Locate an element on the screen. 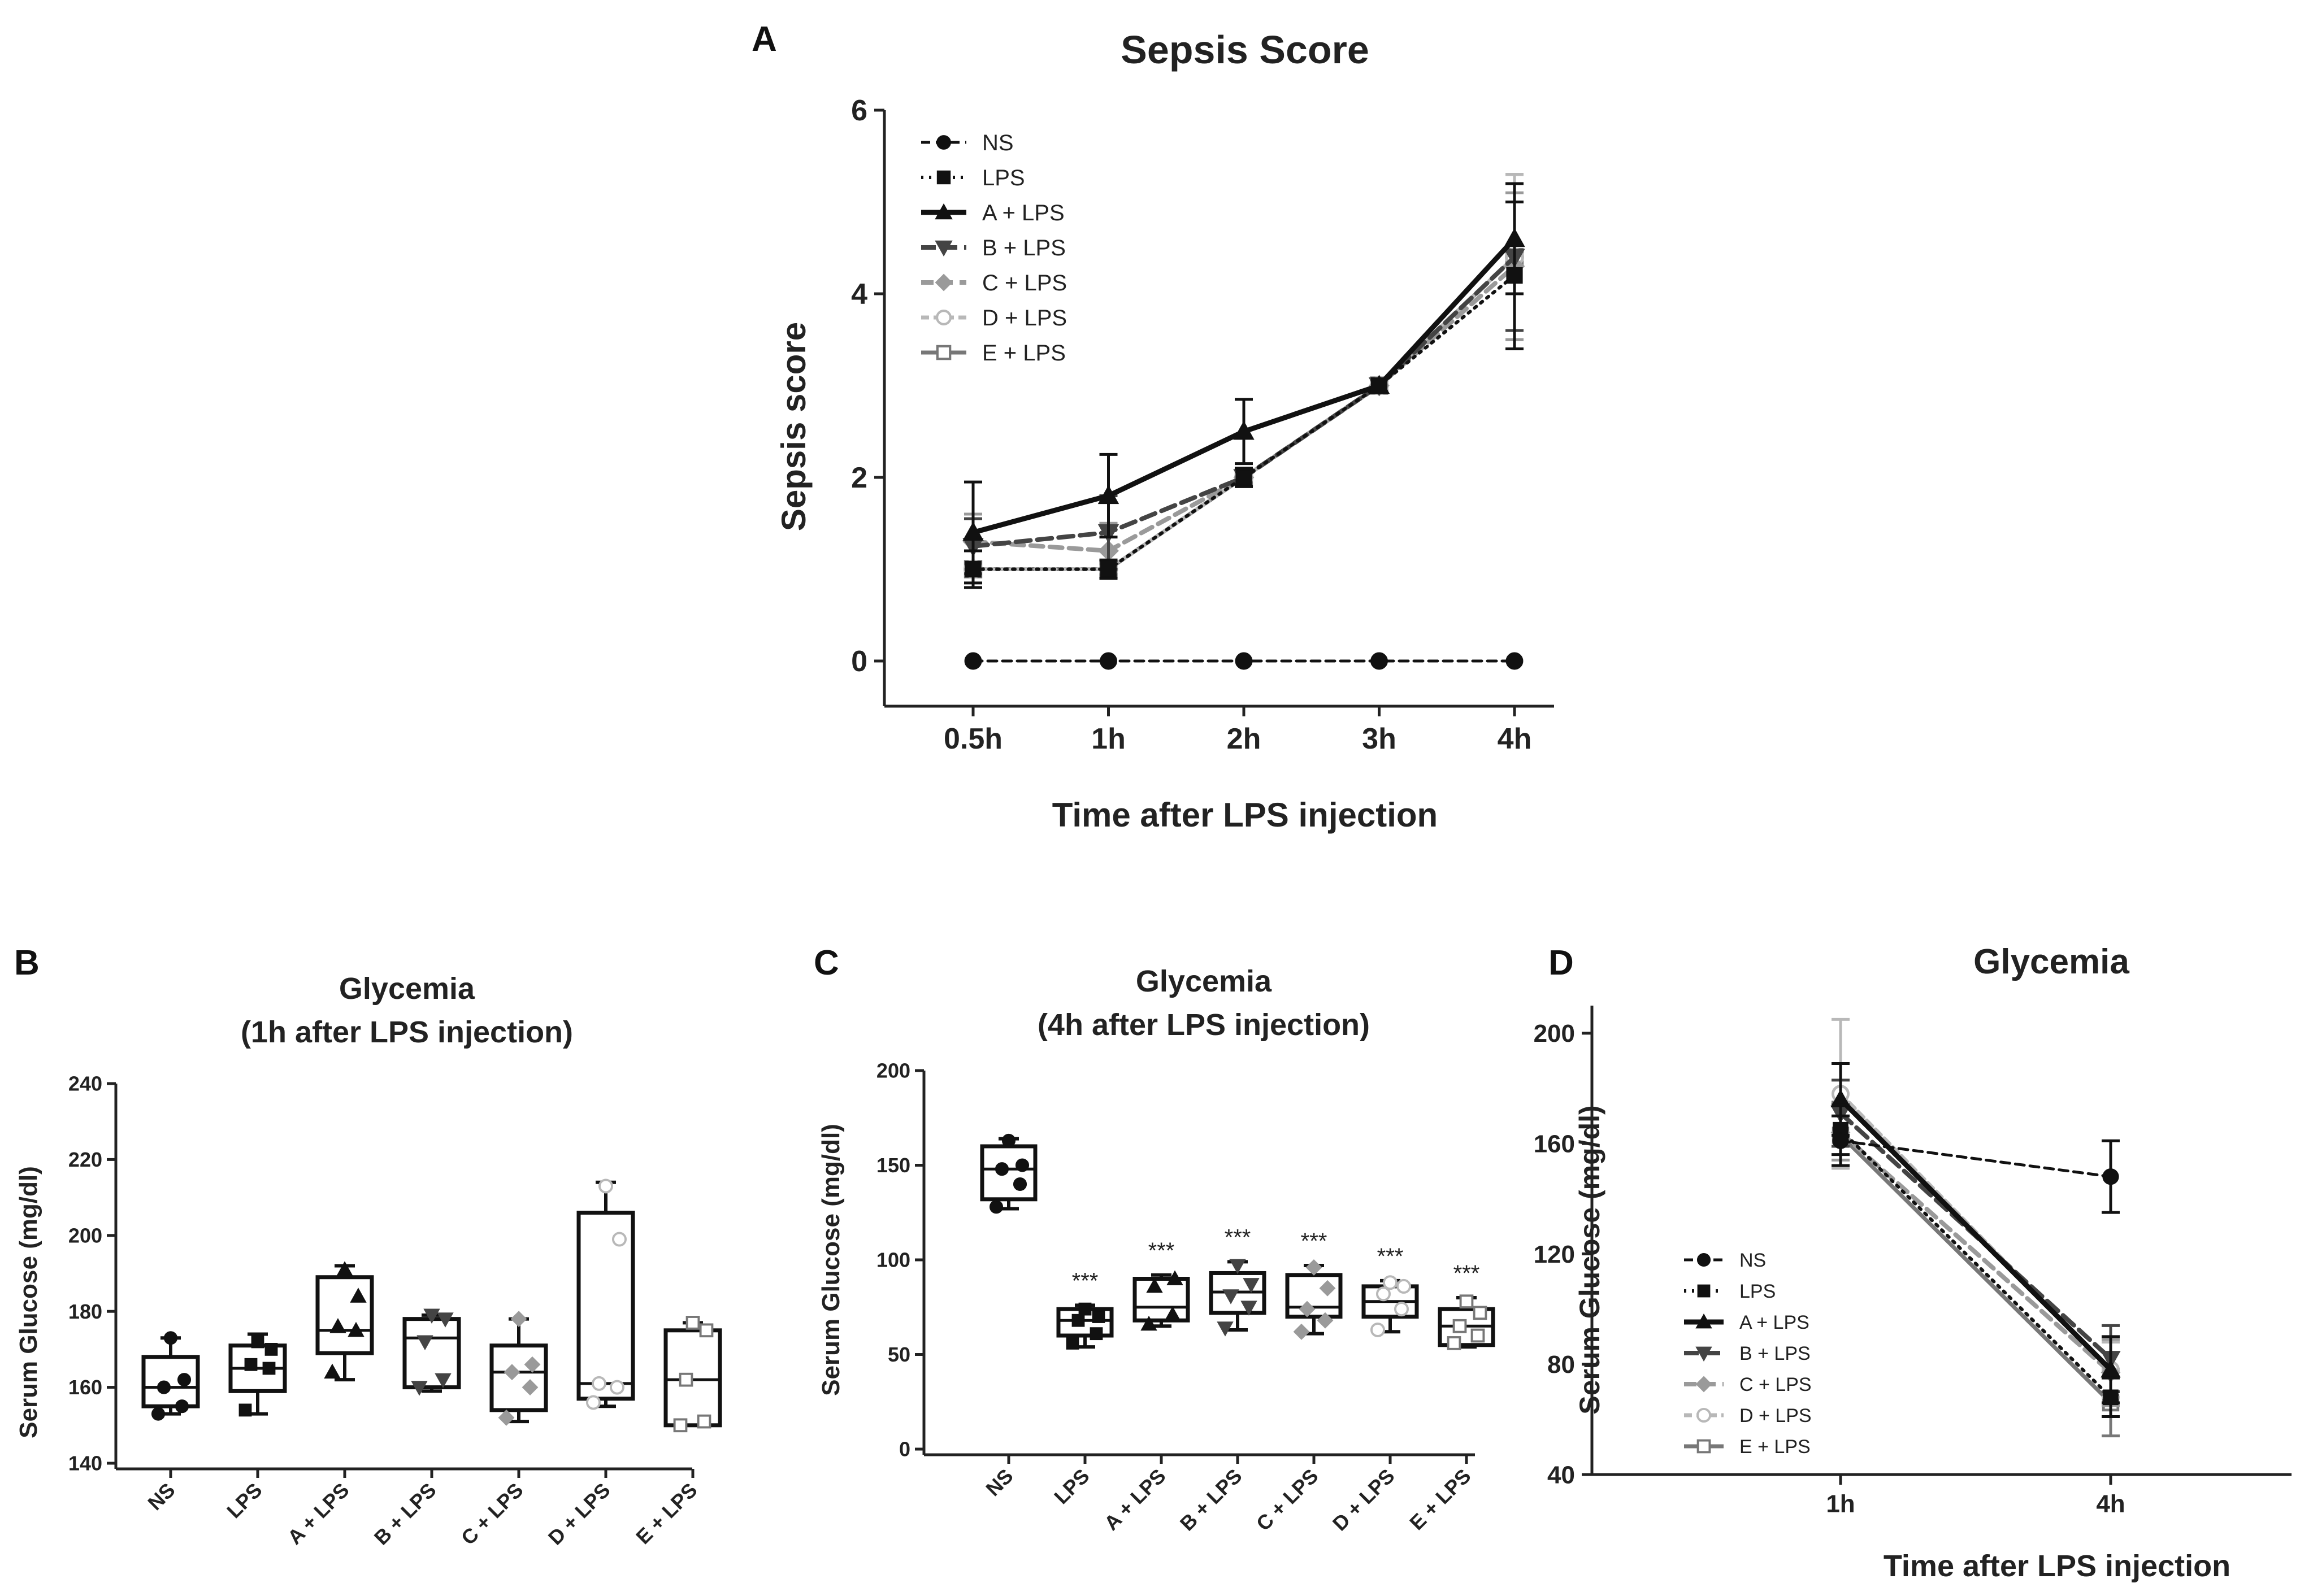  chart-b-x-tick-label: D + LPS is located at coordinates (579, 1514).